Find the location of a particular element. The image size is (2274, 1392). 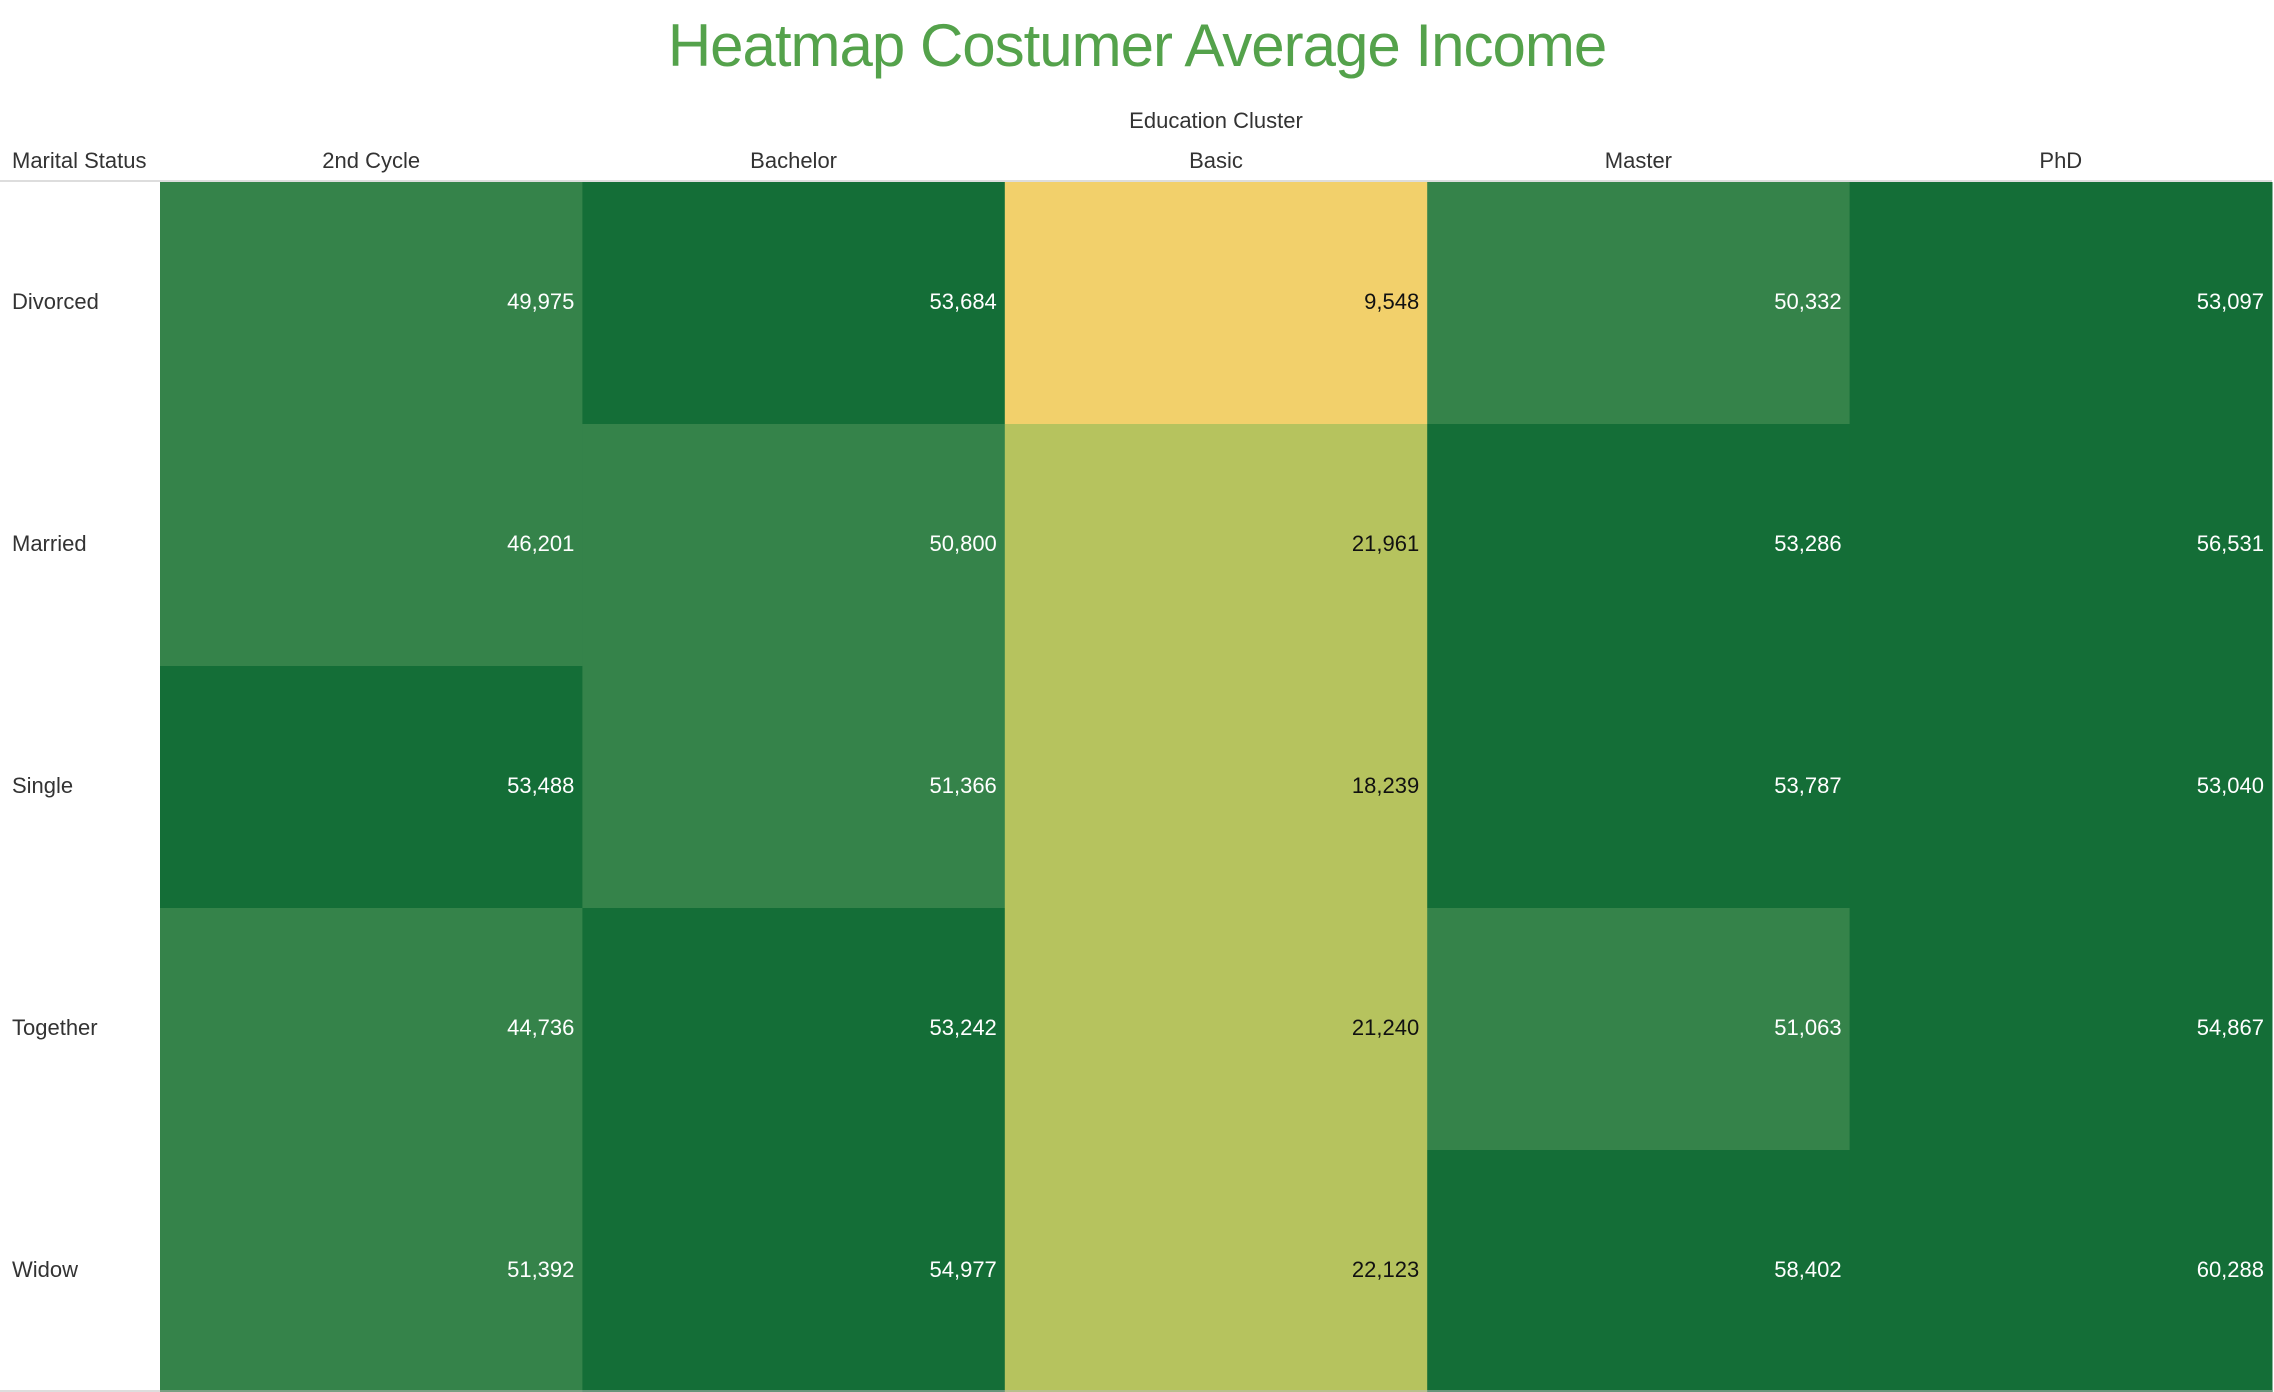

cell-value-label: 22,123 is located at coordinates (1385, 1269).